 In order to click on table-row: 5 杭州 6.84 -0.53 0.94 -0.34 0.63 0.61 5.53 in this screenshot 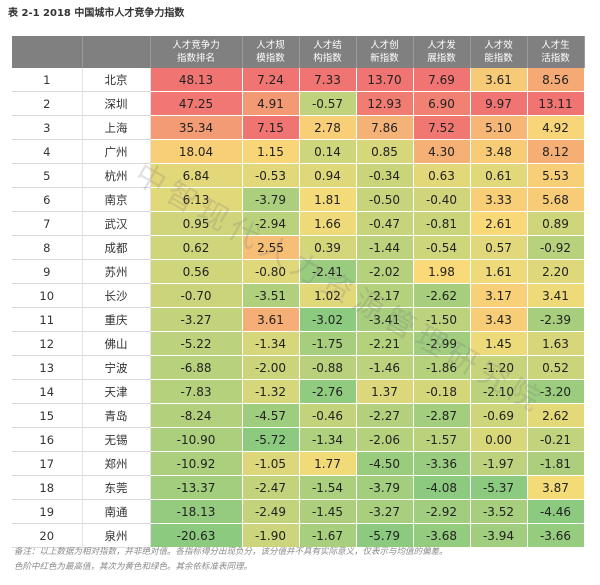, I will do `click(298, 175)`.